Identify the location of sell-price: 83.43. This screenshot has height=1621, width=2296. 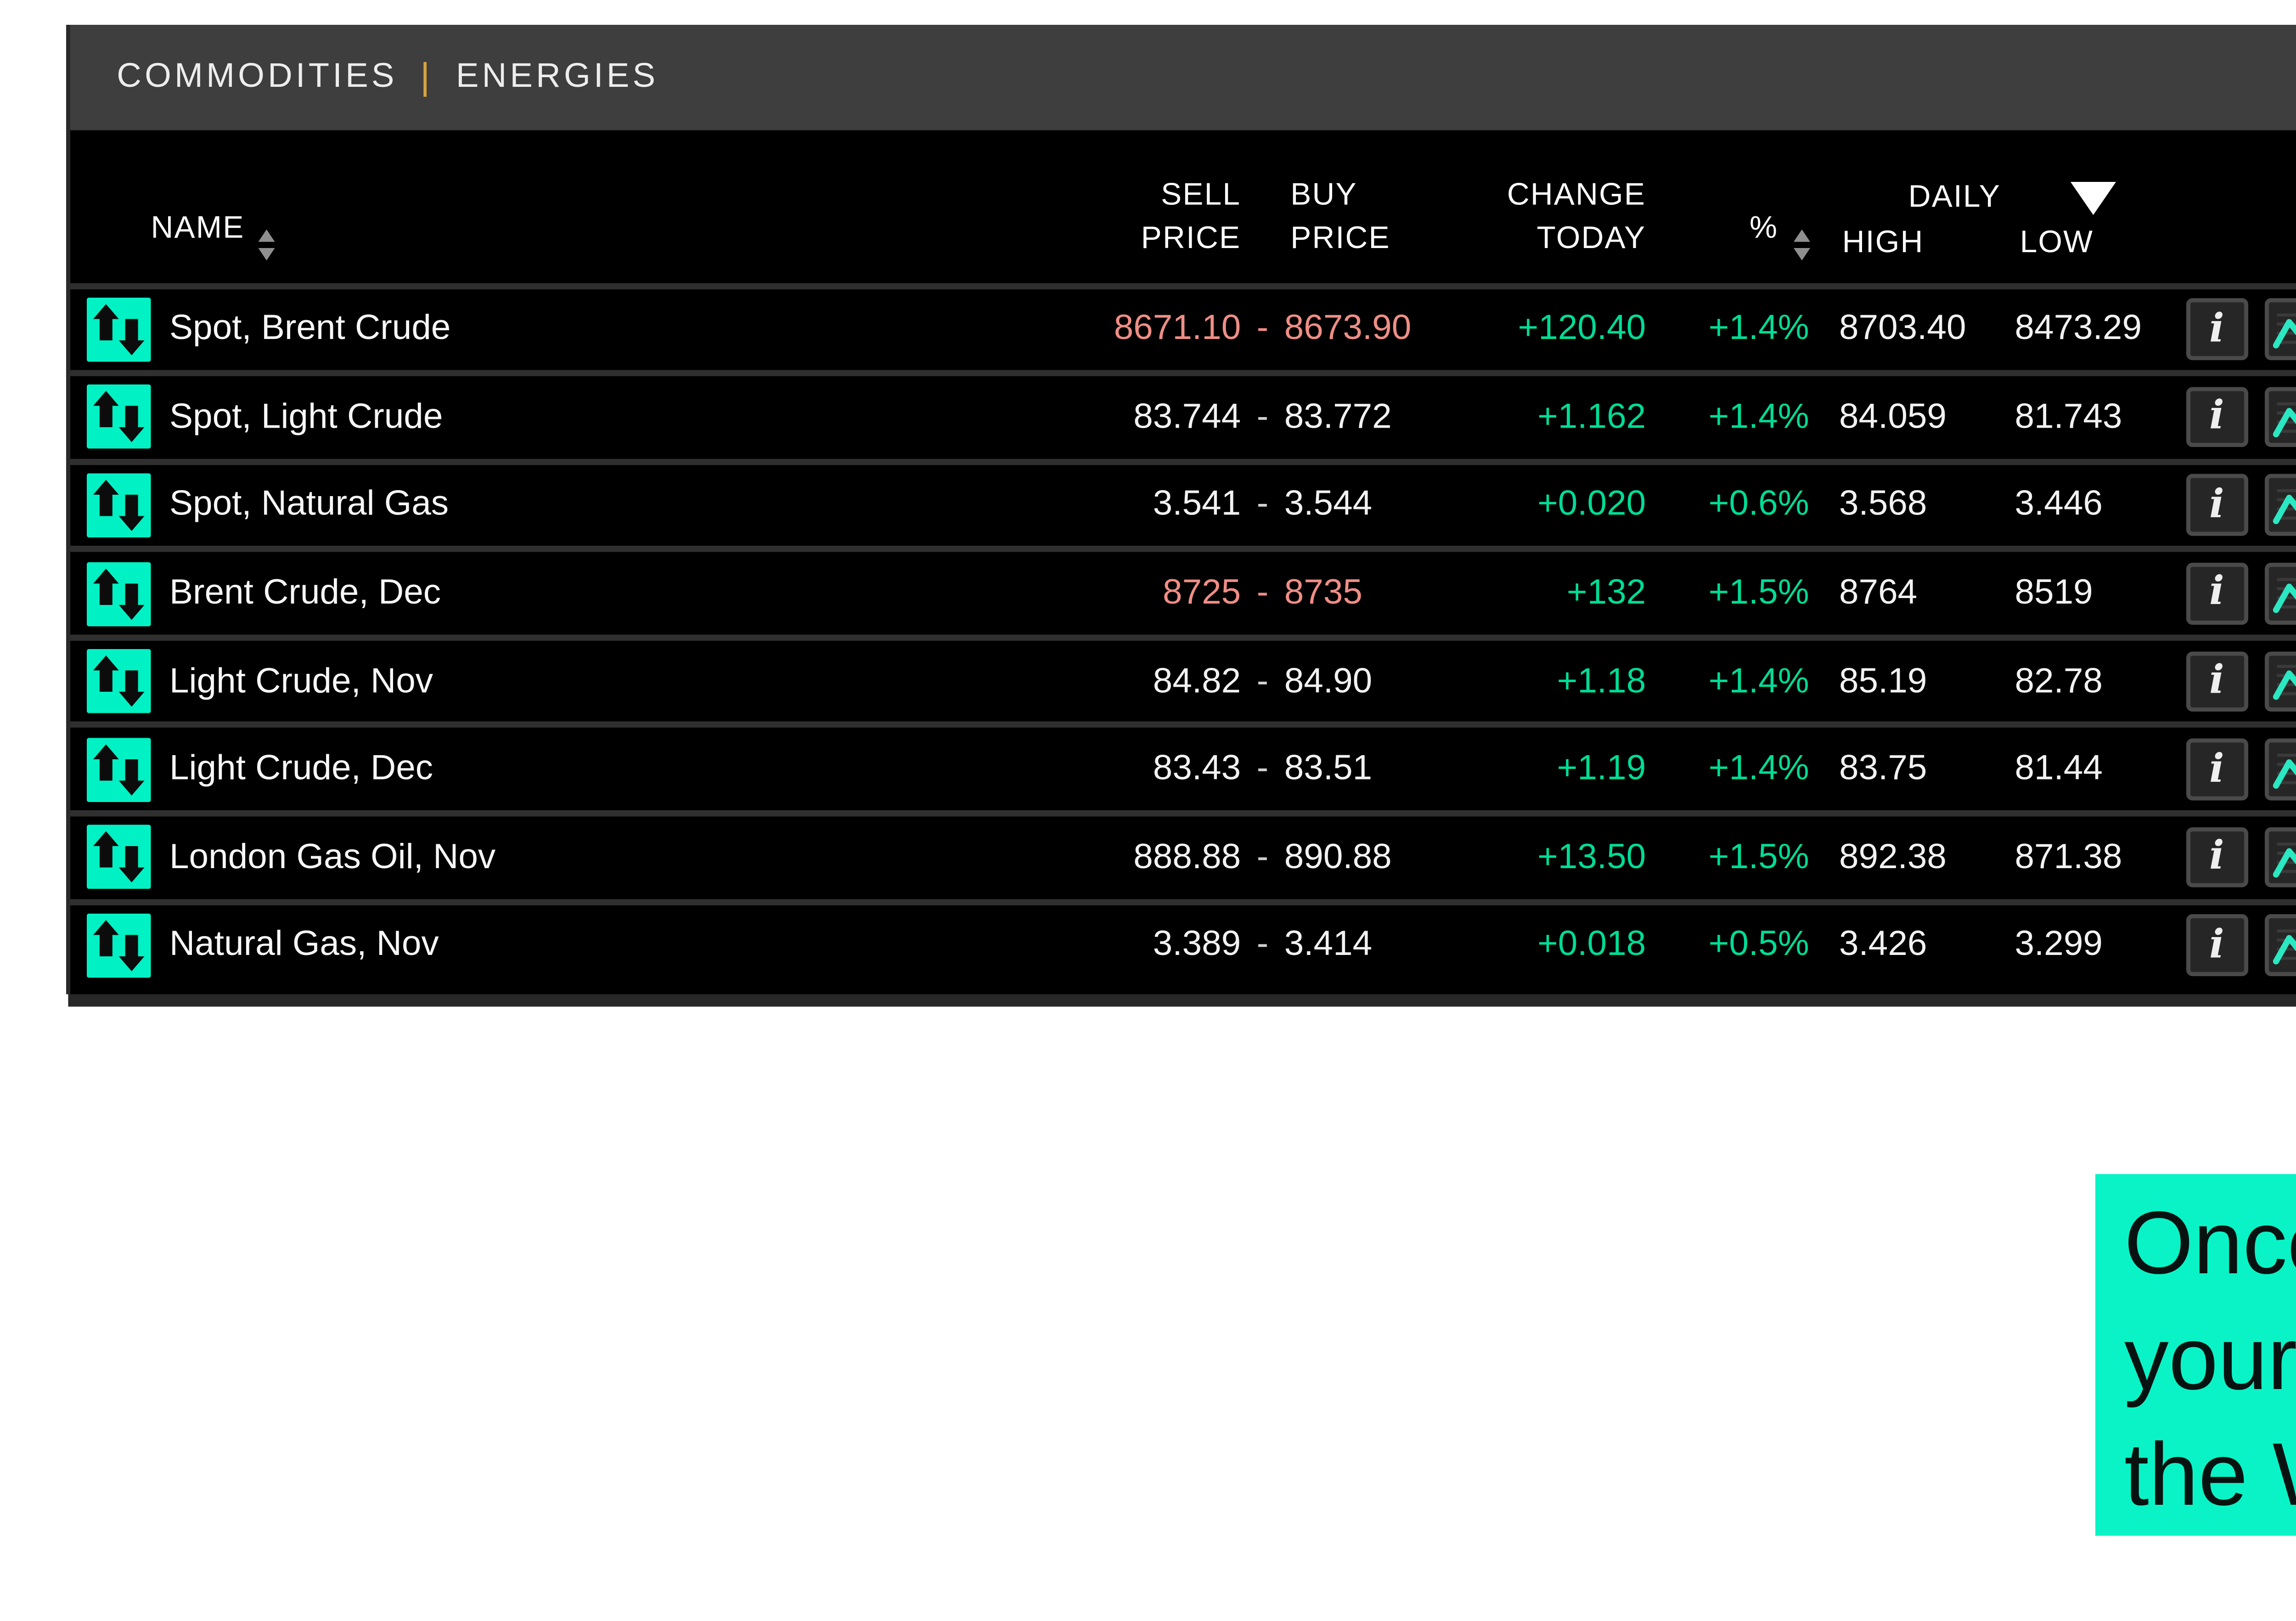
(1197, 768).